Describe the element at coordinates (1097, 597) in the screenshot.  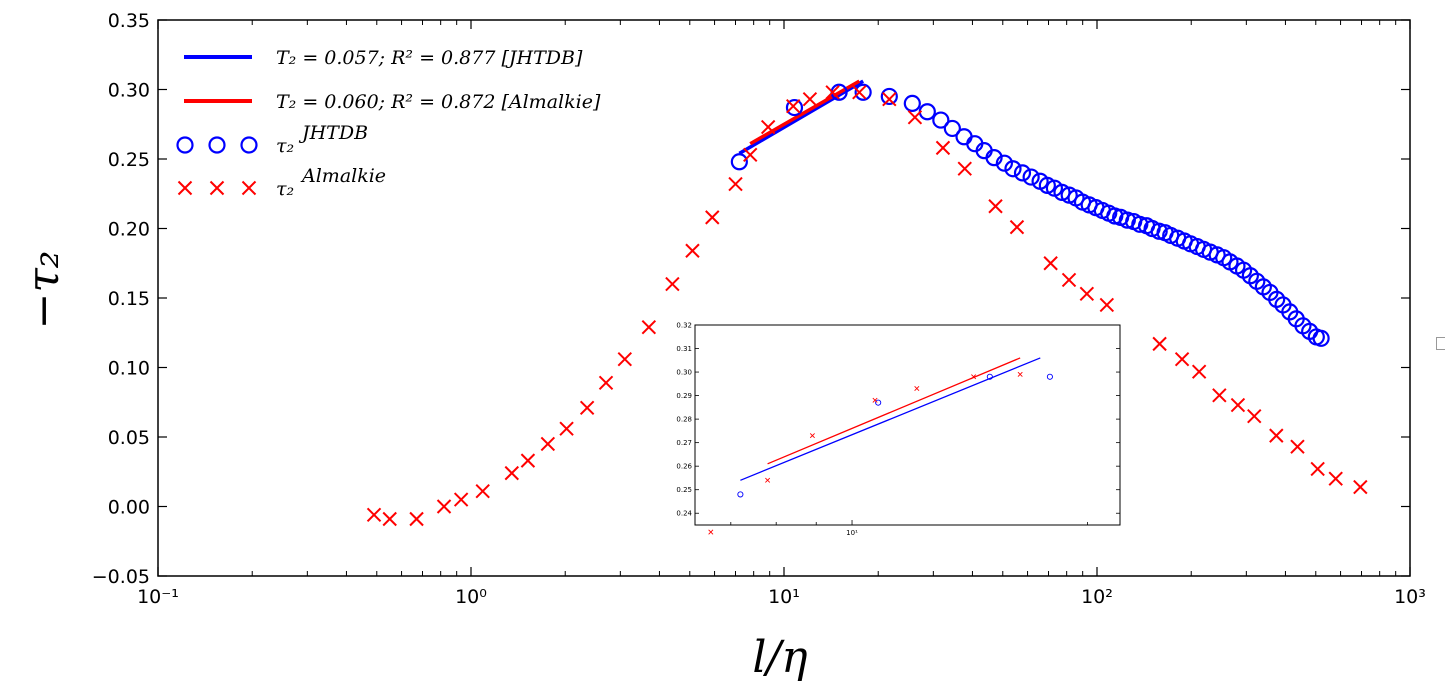
I see `x-tick-label: 10²` at that location.